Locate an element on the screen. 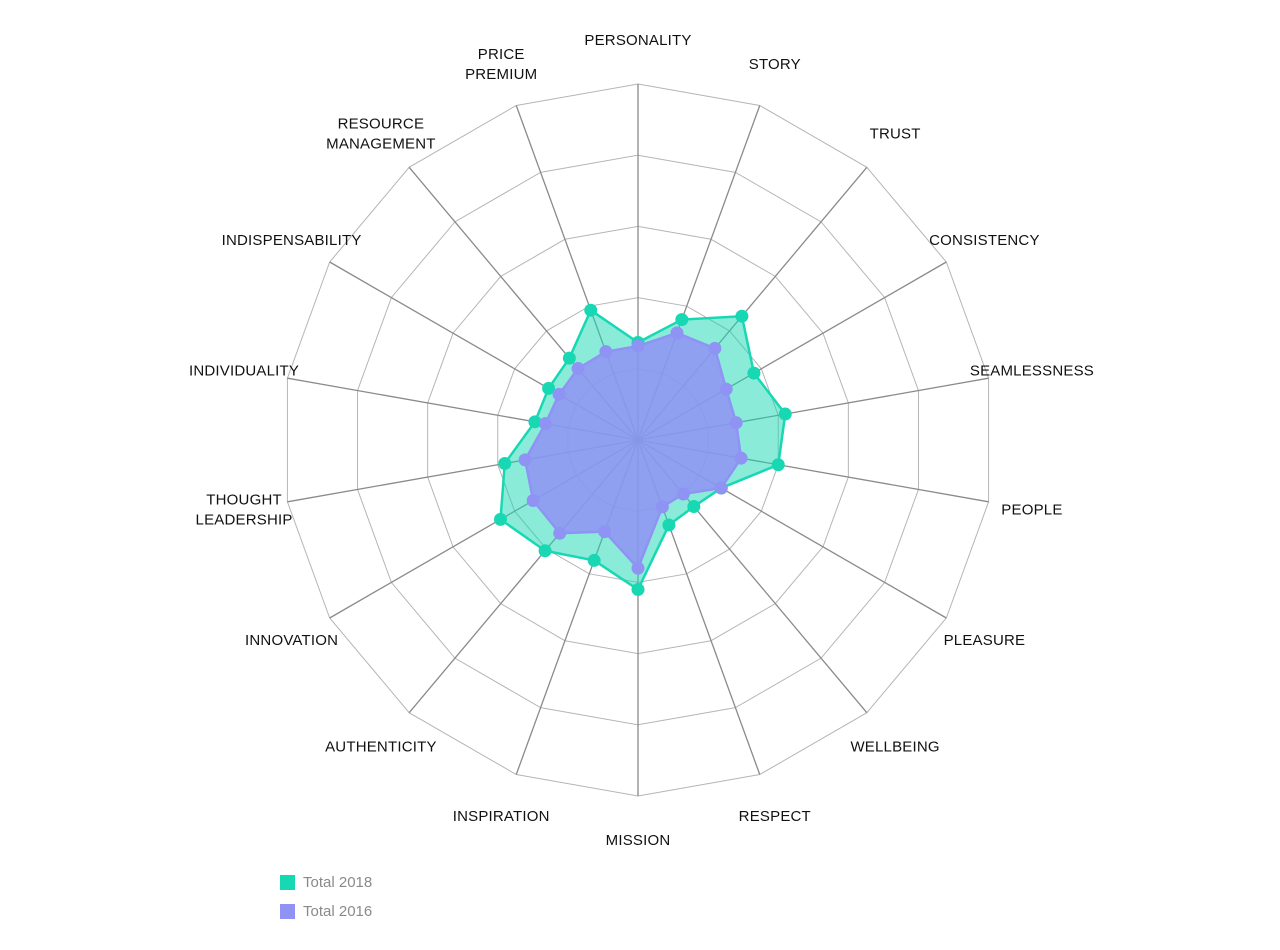 Image resolution: width=1280 pixels, height=950 pixels. axis-label-11: AUTHENTICITY is located at coordinates (381, 746).